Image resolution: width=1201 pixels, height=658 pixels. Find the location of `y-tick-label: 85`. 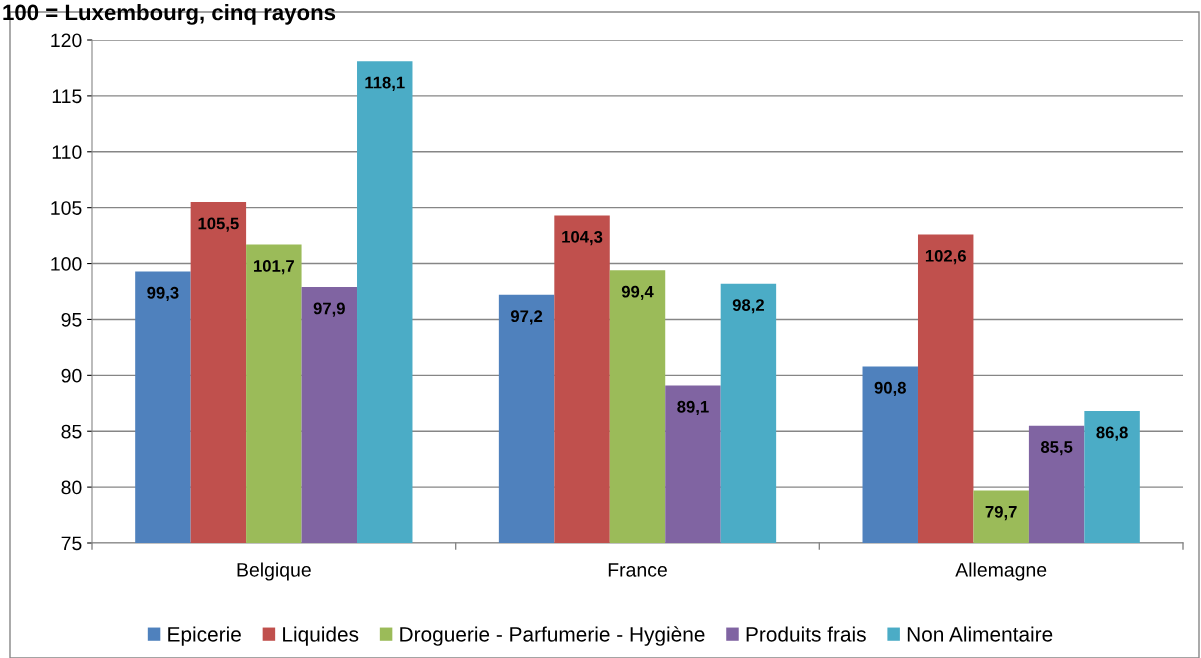

y-tick-label: 85 is located at coordinates (71, 431).